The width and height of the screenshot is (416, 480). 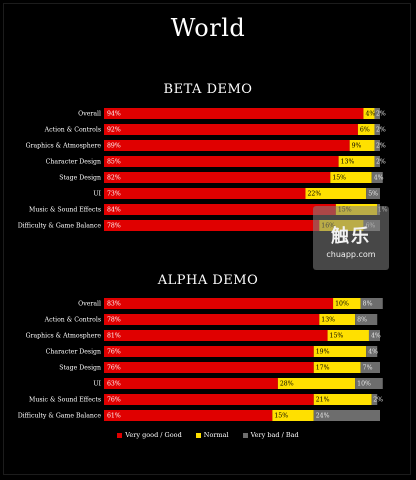 I want to click on alpha-category-label: UI, so click(x=97, y=384).